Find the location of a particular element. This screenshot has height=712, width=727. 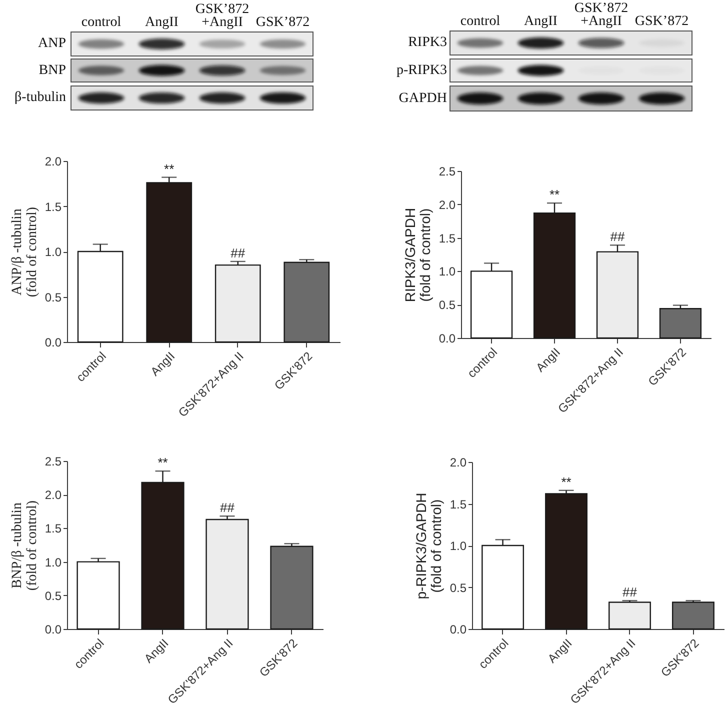

category-label: RIPK3 is located at coordinates (427, 42).